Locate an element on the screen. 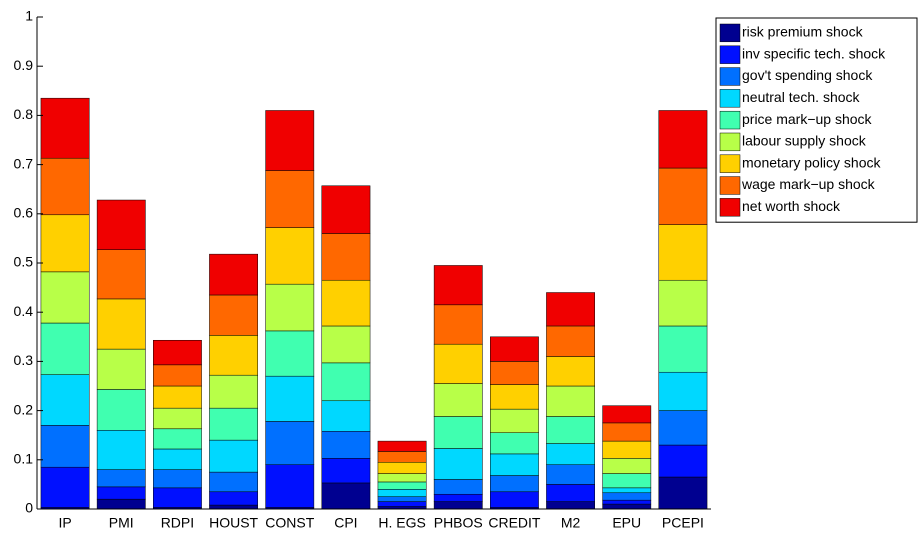  x-tick-label: CPI is located at coordinates (345, 523).